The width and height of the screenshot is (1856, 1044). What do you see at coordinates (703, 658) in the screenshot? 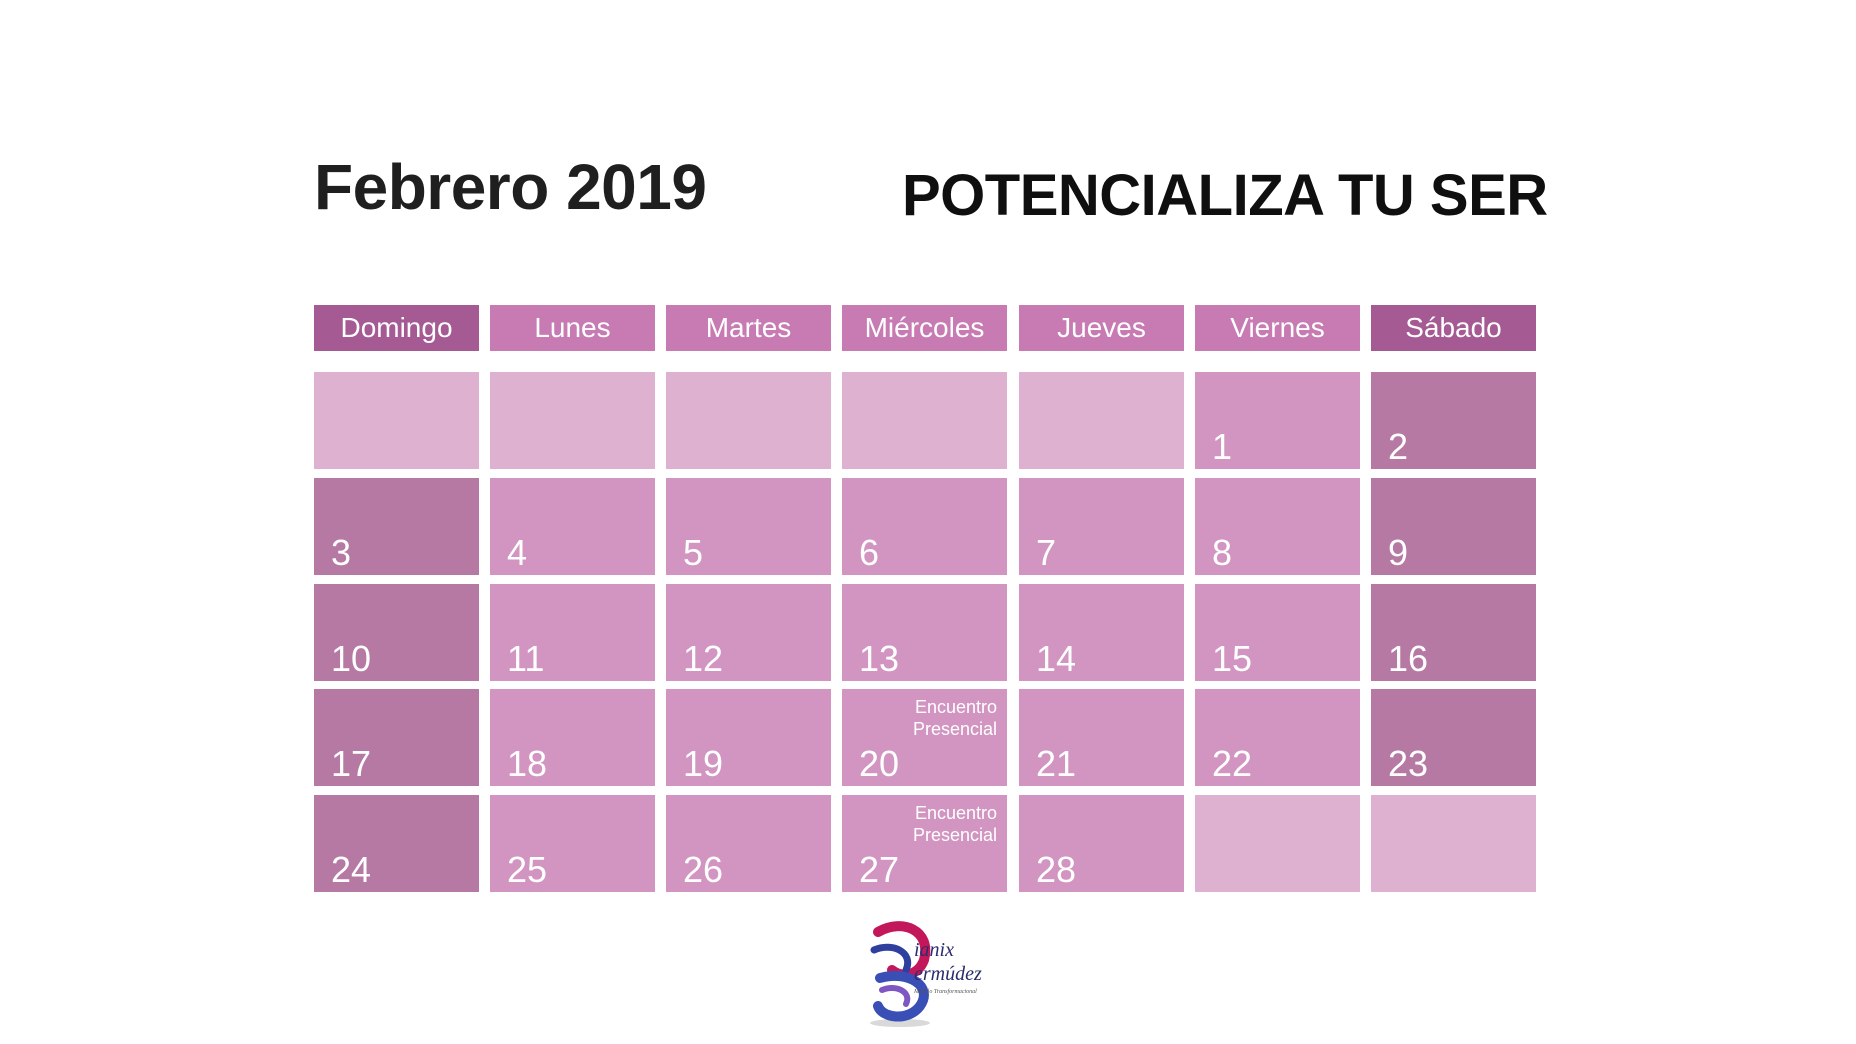
I see `day-number: 12` at bounding box center [703, 658].